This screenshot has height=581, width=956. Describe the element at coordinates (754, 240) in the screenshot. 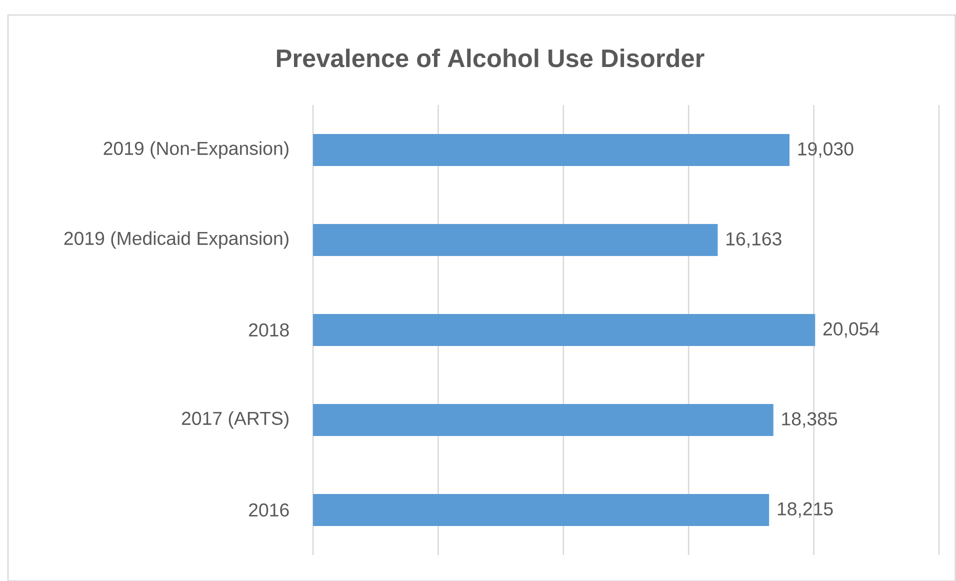

I see `data-label: 16,163` at that location.